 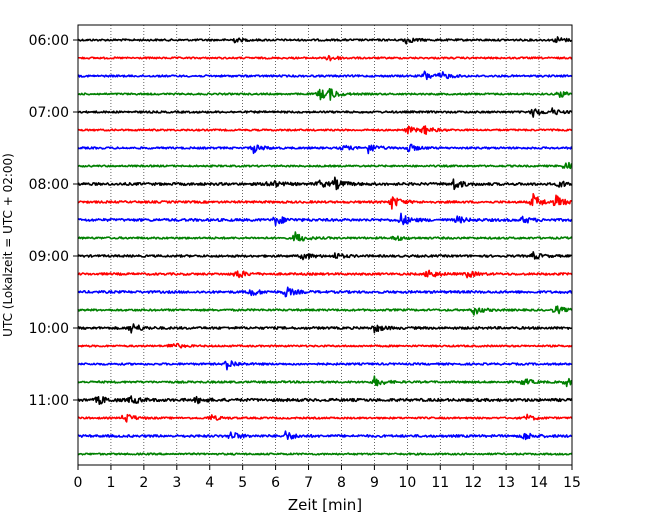 What do you see at coordinates (53, 221) in the screenshot?
I see `y-axis-ticks: 06:00 07:00 08:00 09:00 10:00 11:00` at bounding box center [53, 221].